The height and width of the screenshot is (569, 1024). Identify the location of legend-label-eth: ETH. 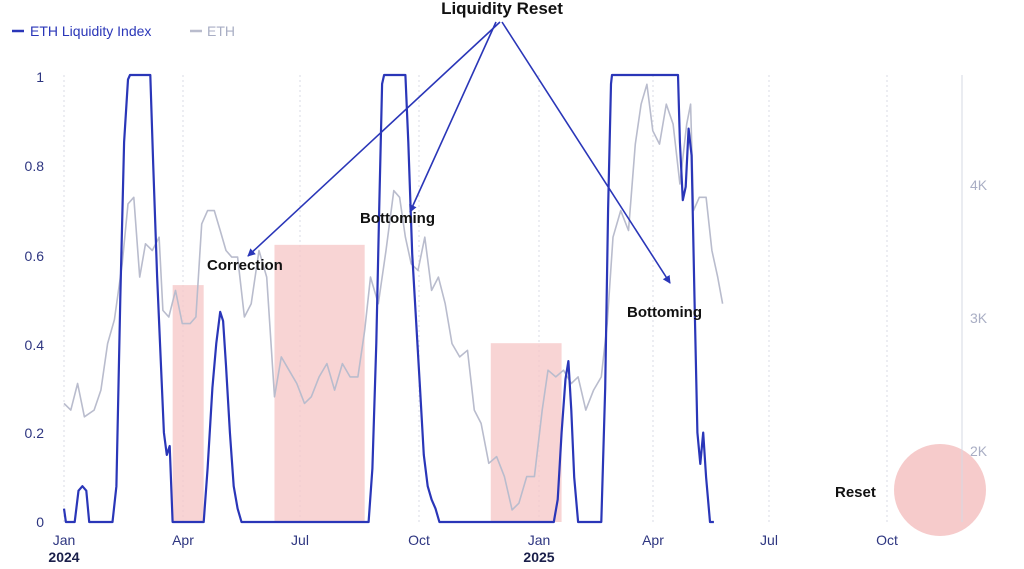
(221, 31).